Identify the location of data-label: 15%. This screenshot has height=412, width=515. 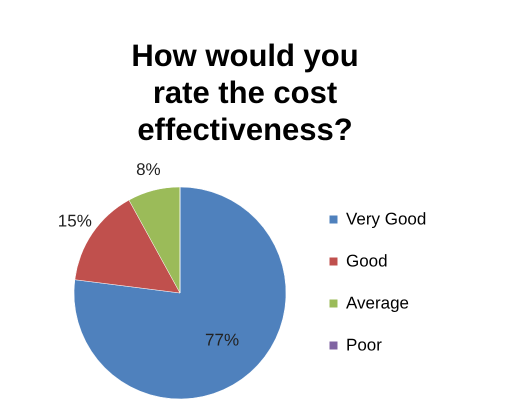
(75, 221).